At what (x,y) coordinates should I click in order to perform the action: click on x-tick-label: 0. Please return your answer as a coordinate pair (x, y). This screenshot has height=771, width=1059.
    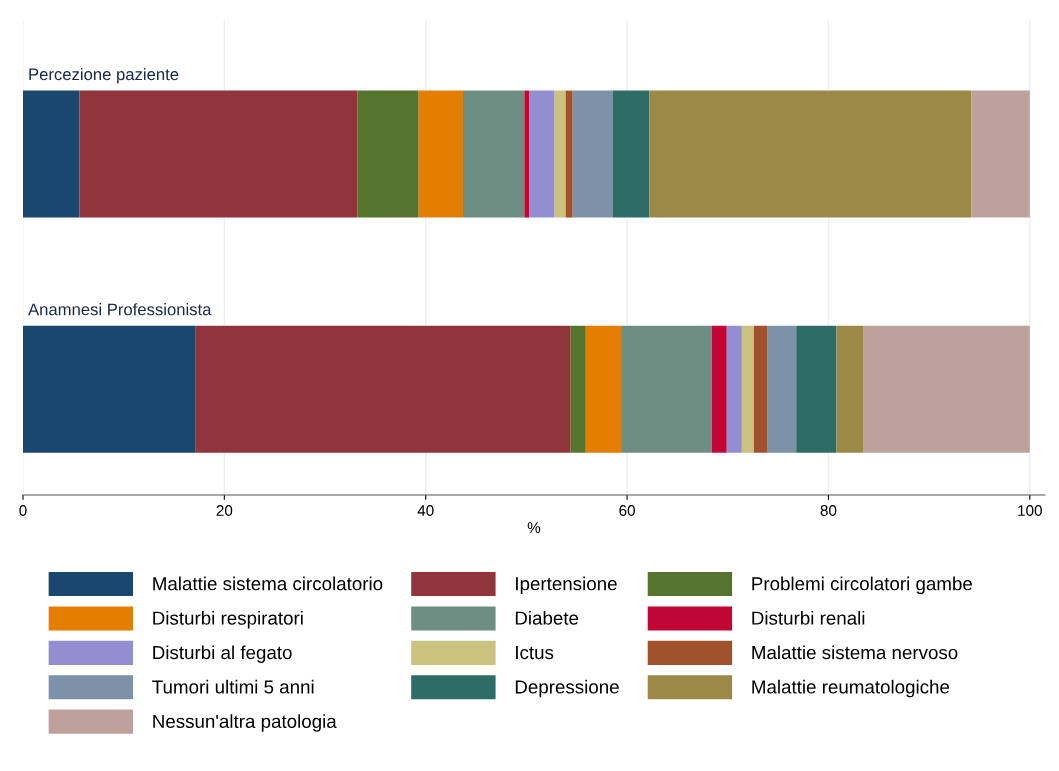
    Looking at the image, I should click on (23, 510).